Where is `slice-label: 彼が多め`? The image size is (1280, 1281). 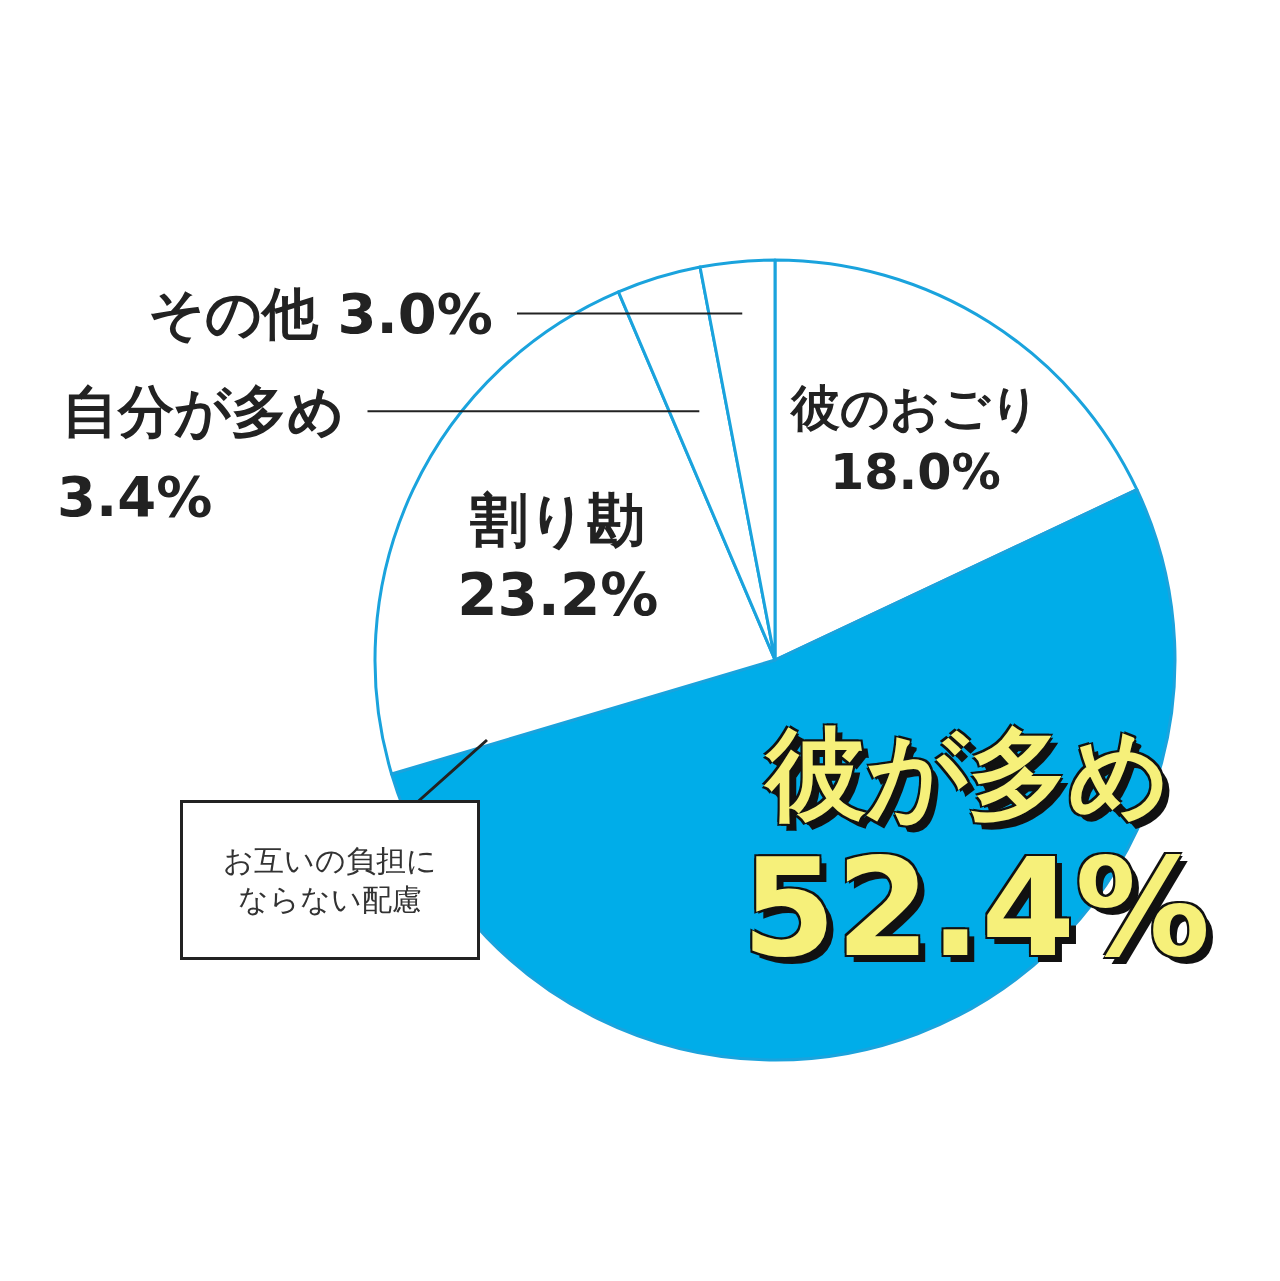
slice-label: 彼が多め is located at coordinates (966, 774).